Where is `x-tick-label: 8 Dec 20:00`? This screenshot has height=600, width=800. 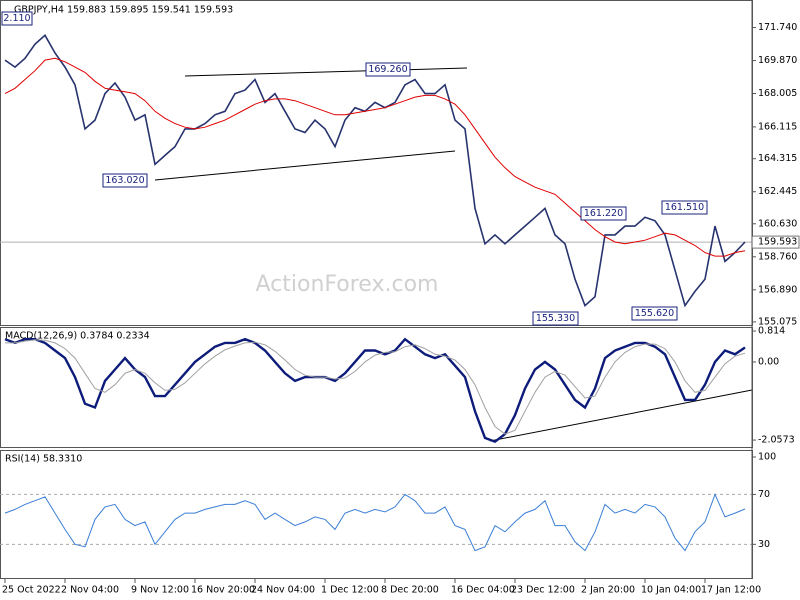
x-tick-label: 8 Dec 20:00 is located at coordinates (410, 590).